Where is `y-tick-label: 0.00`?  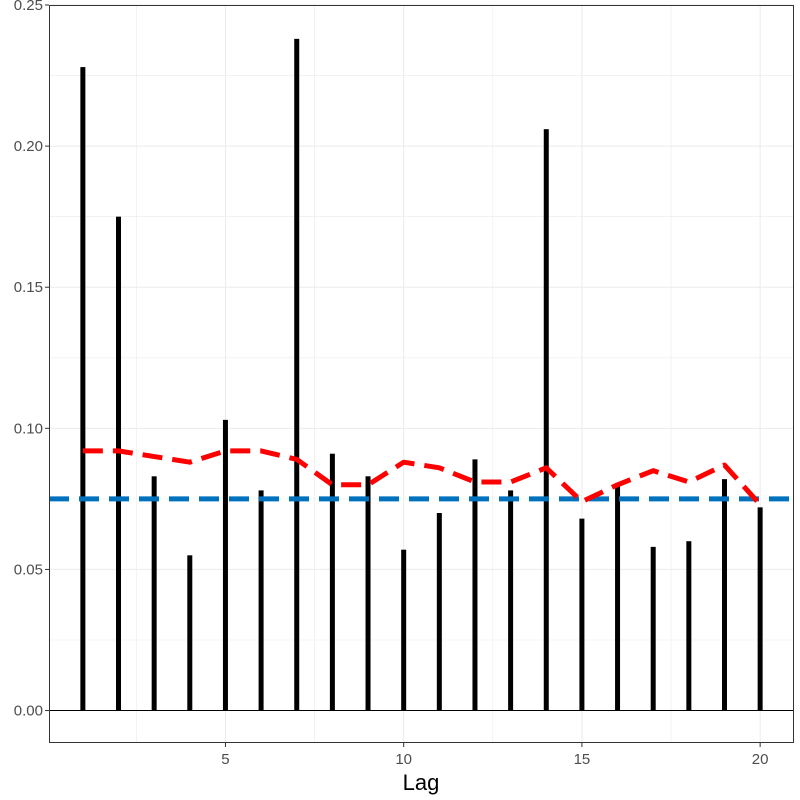
y-tick-label: 0.00 is located at coordinates (28, 711).